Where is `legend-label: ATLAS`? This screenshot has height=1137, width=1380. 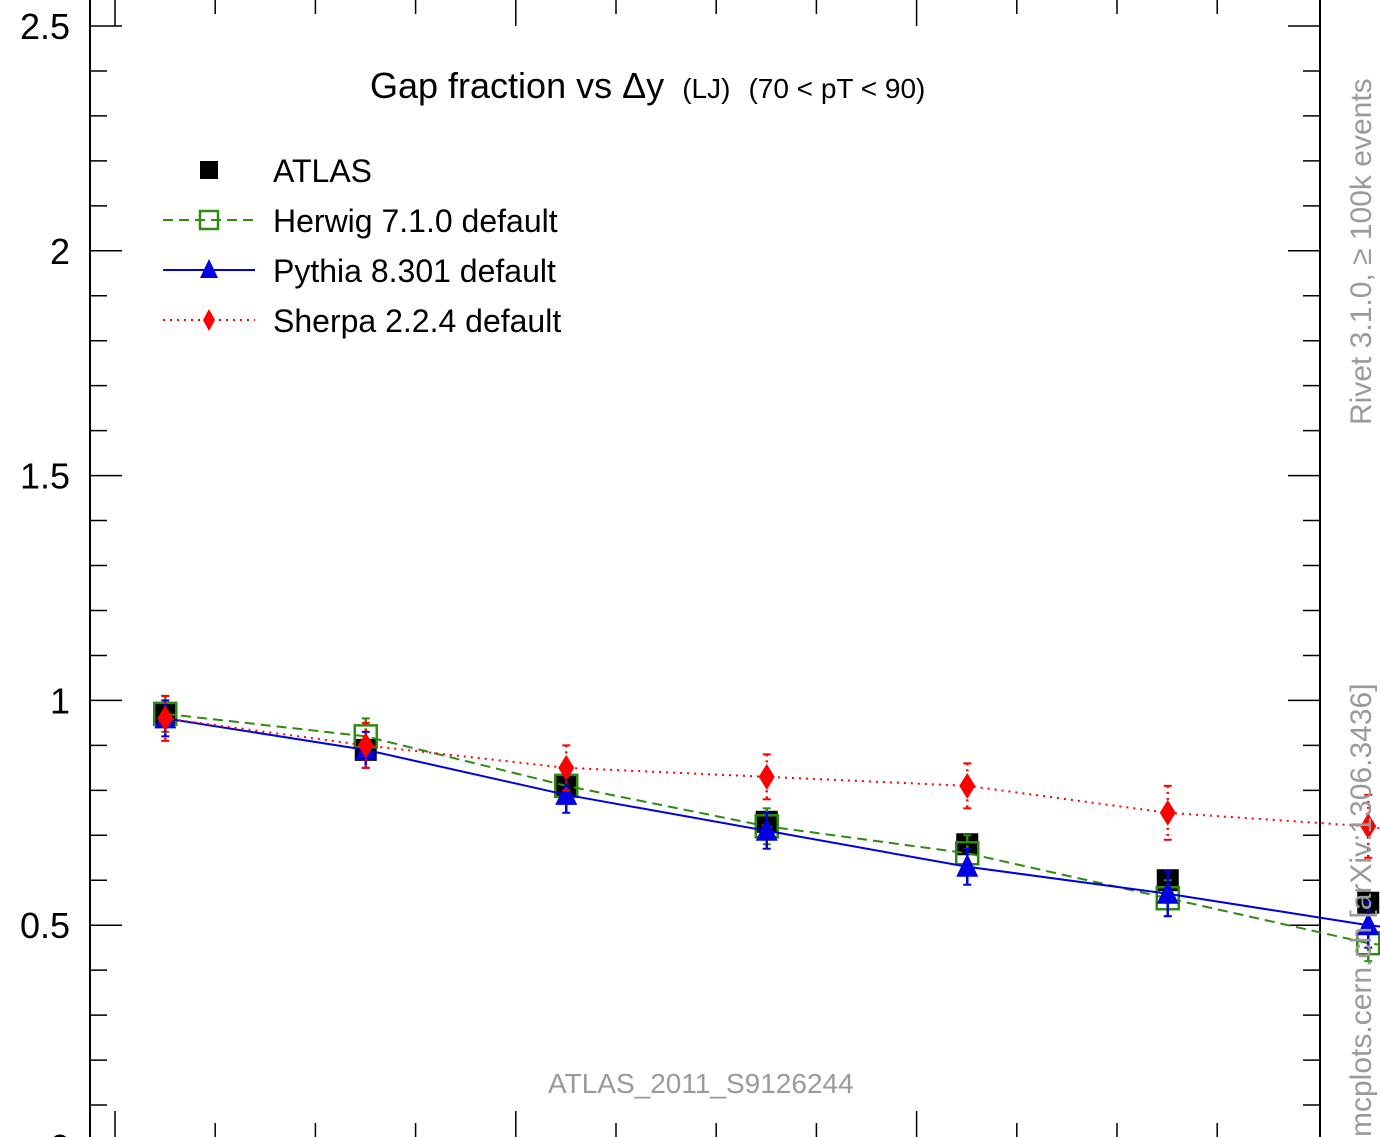 legend-label: ATLAS is located at coordinates (322, 171).